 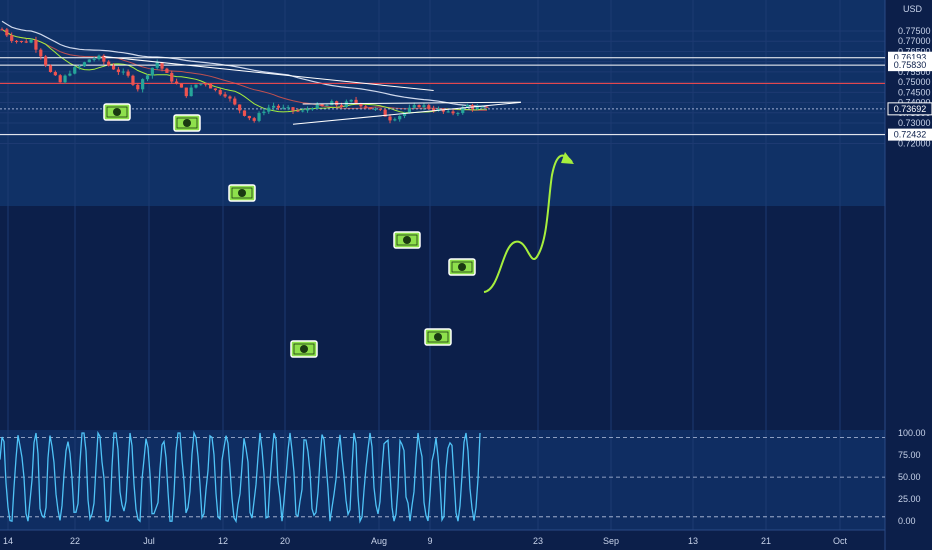 I want to click on time-tick-label: 13, so click(x=693, y=541).